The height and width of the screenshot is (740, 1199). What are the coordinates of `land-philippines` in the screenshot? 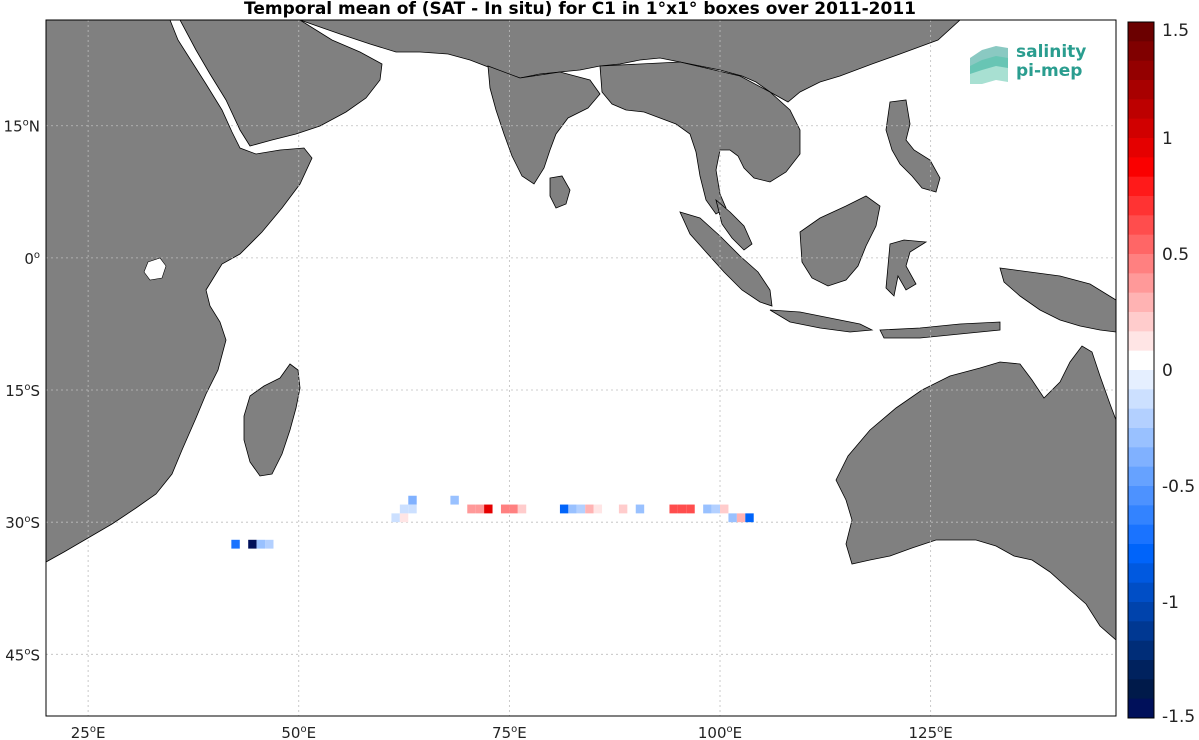 It's located at (913, 146).